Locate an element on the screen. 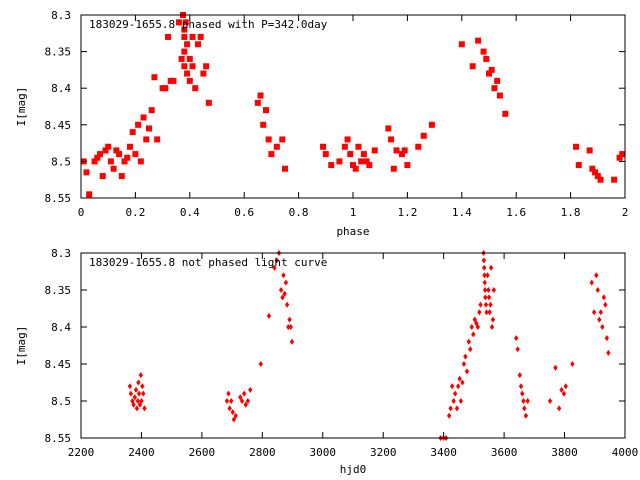 The height and width of the screenshot is (480, 640). unphased-x-tick-label: 3600 is located at coordinates (504, 452).